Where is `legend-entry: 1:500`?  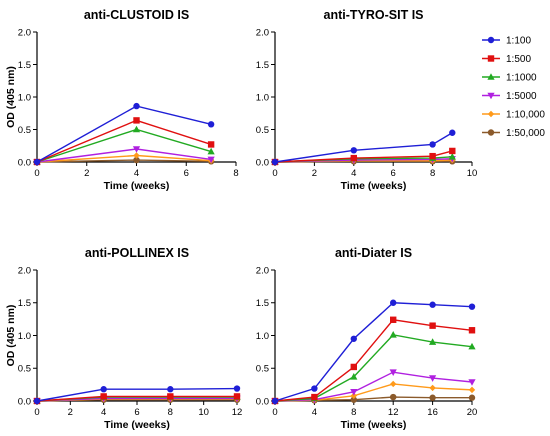
legend-entry: 1:500 is located at coordinates (506, 59).